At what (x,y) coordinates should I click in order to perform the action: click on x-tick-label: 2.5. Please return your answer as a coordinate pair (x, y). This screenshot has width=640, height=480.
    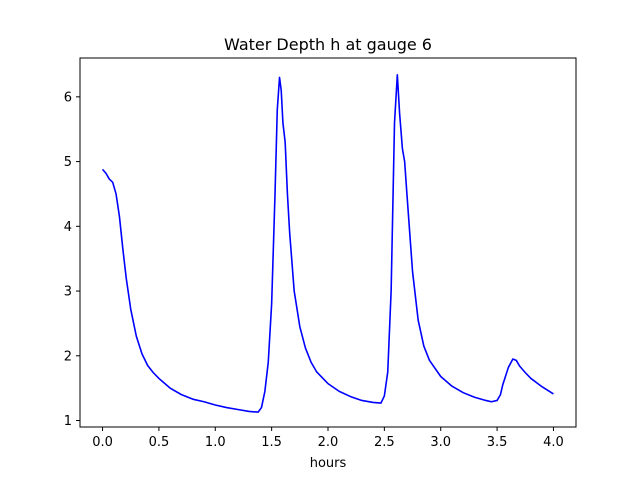
    Looking at the image, I should click on (384, 442).